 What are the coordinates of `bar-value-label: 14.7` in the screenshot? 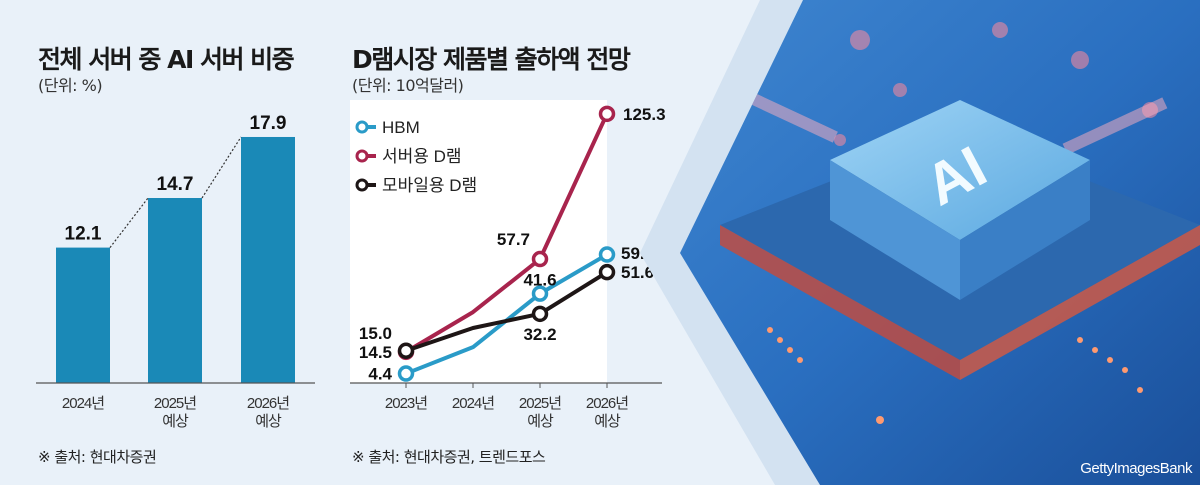 It's located at (175, 184).